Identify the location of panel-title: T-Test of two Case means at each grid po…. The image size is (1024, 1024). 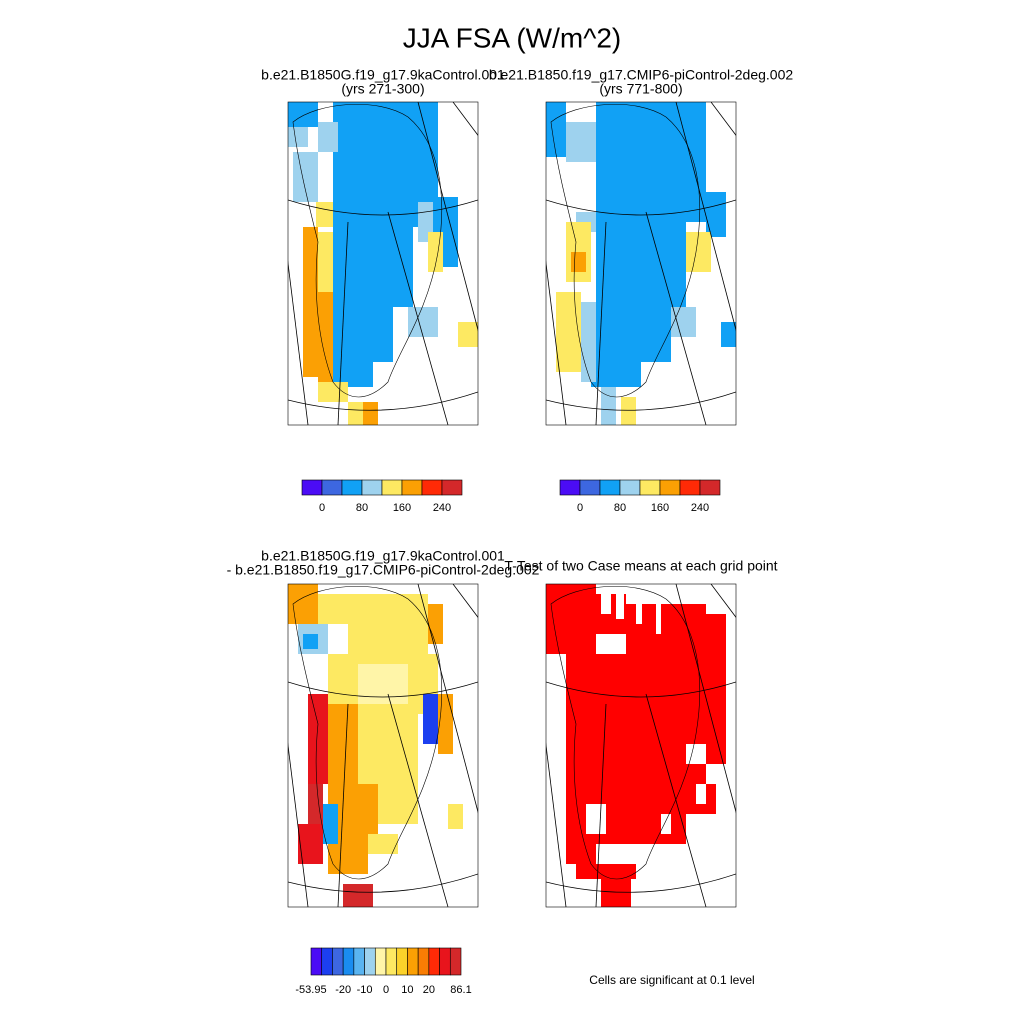
(640, 566).